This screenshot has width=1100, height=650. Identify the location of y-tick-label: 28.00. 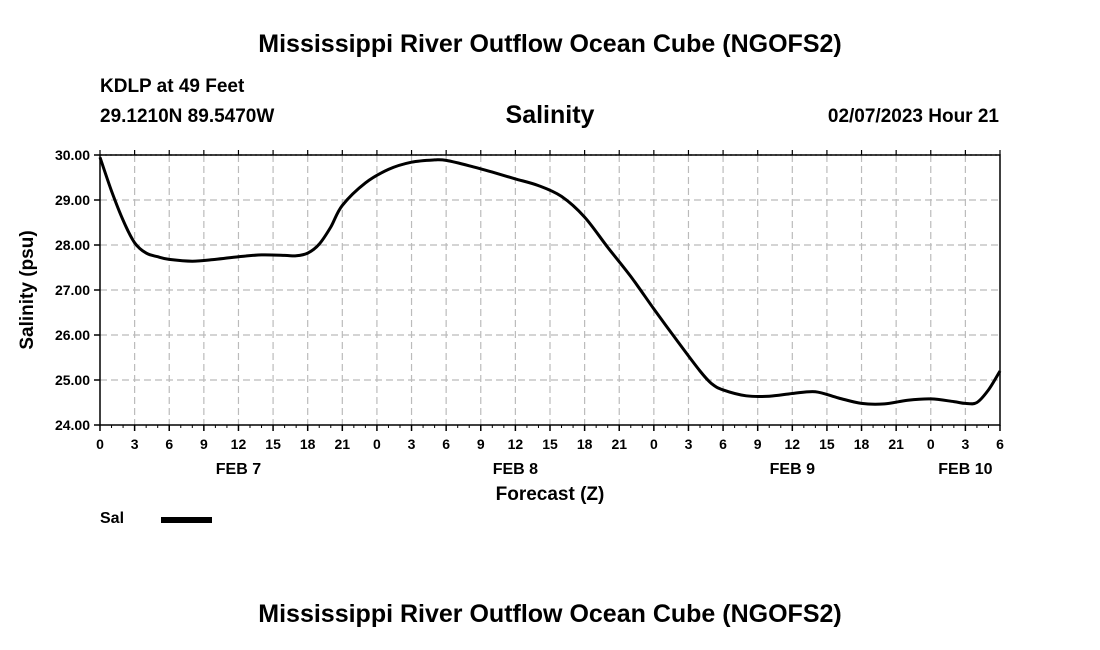
(72, 245).